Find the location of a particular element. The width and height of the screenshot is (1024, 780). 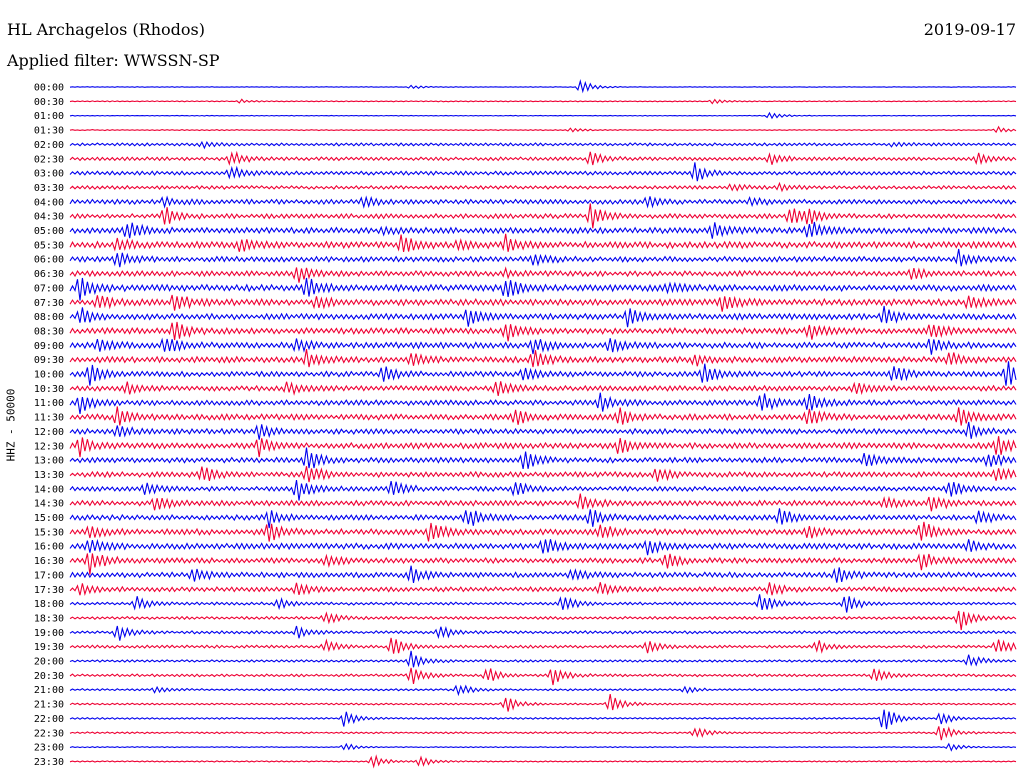

time-label: 02:30 is located at coordinates (49, 159).